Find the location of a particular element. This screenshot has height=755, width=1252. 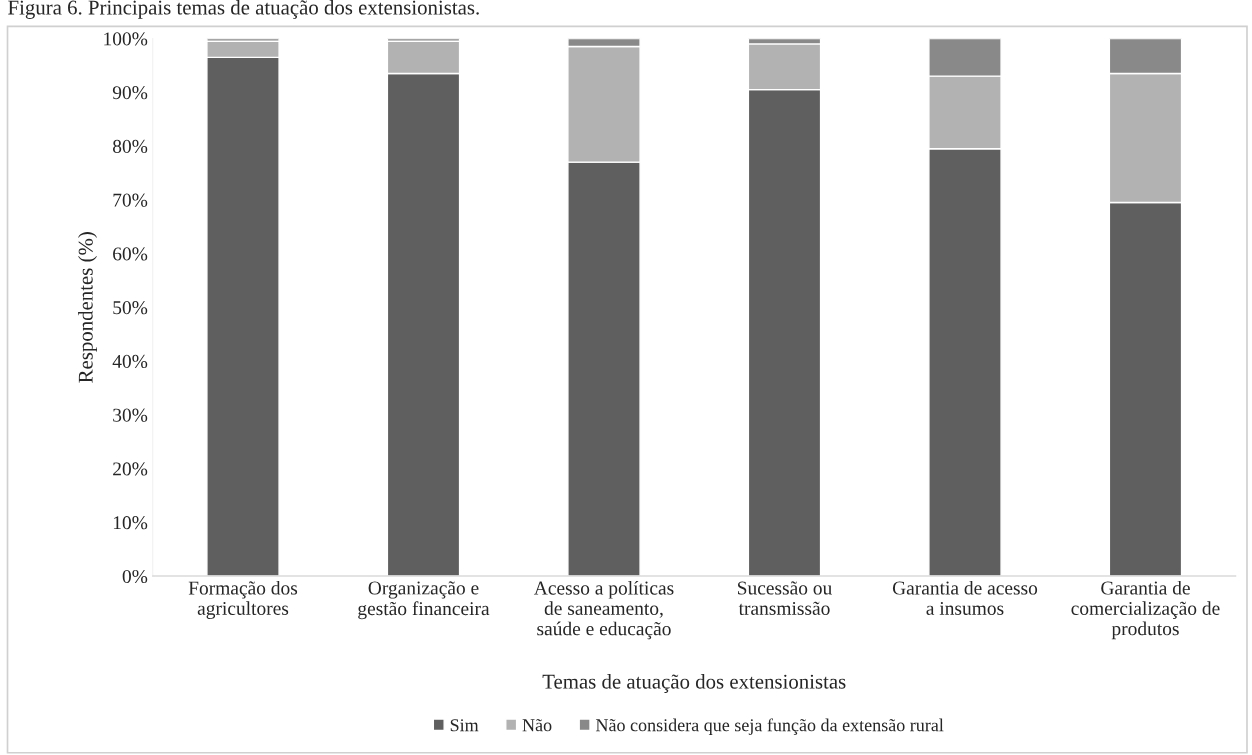

y-tick-label: 90% is located at coordinates (130, 93).